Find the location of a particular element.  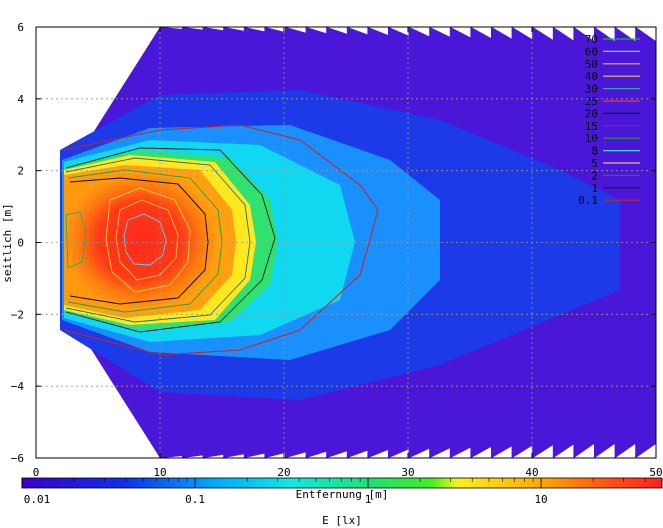

legend-label: 5 is located at coordinates (594, 163).